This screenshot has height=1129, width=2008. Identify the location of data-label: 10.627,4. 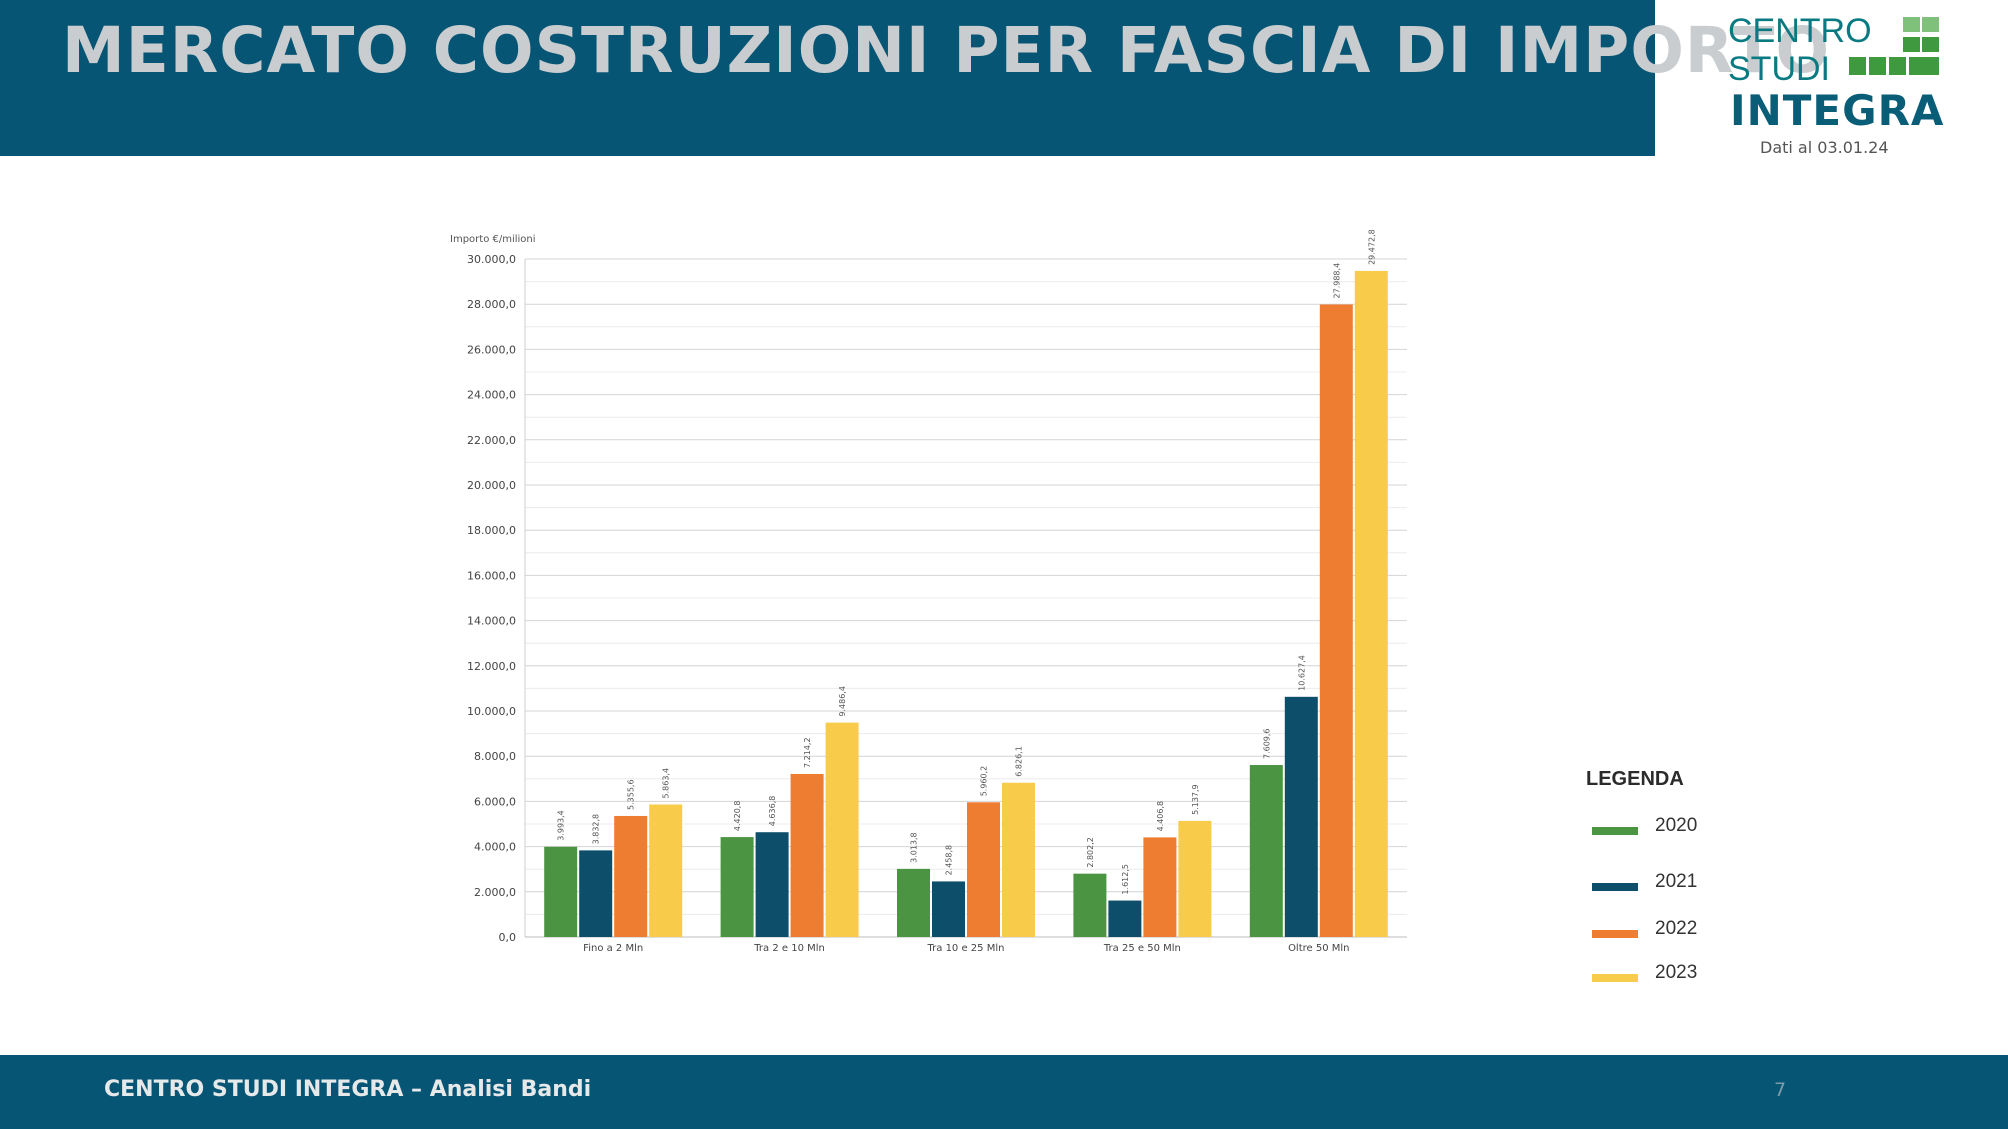
(1301, 673).